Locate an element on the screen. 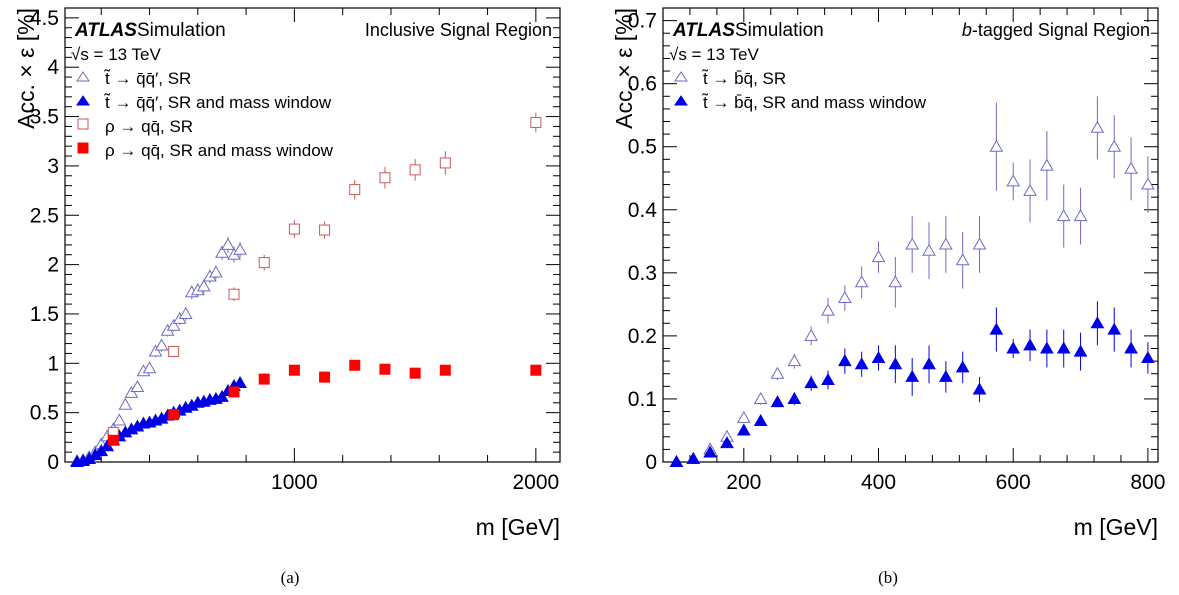  y-tick-label: 2 is located at coordinates (53, 265).